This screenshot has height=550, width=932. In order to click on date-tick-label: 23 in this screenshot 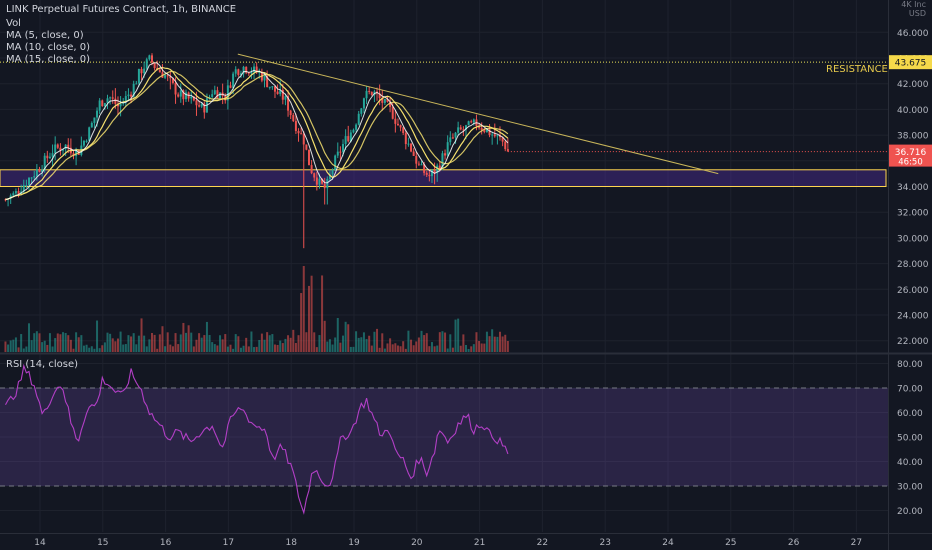, I will do `click(604, 543)`.